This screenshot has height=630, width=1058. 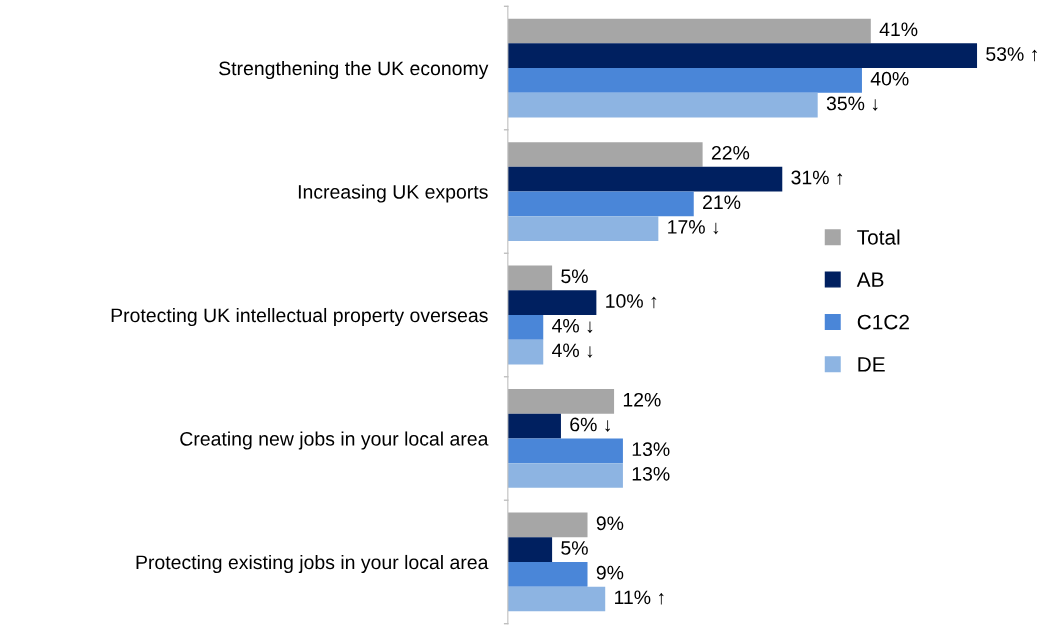 I want to click on y-tick-label: Protecting UK intellectual property overseas, so click(x=299, y=317).